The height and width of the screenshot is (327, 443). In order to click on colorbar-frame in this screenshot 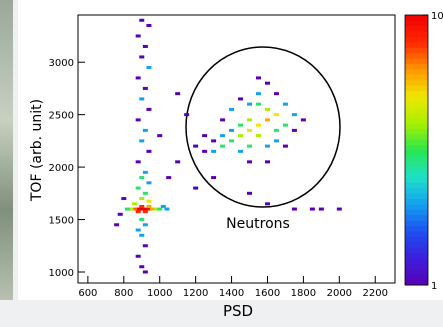, I will do `click(416, 150)`.